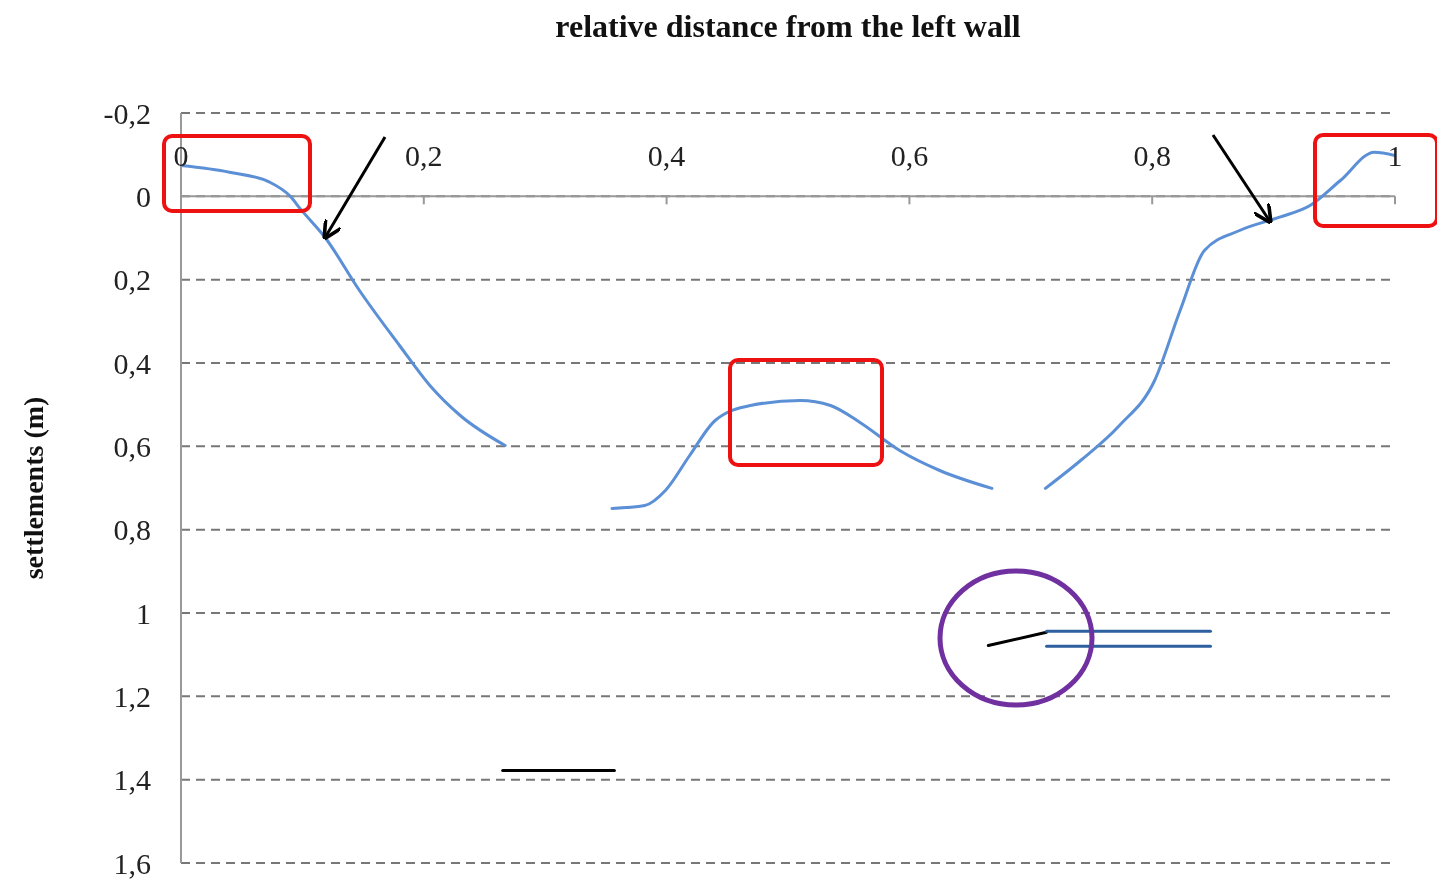 Image resolution: width=1445 pixels, height=883 pixels. What do you see at coordinates (143, 196) in the screenshot?
I see `y-tick-label: 0` at bounding box center [143, 196].